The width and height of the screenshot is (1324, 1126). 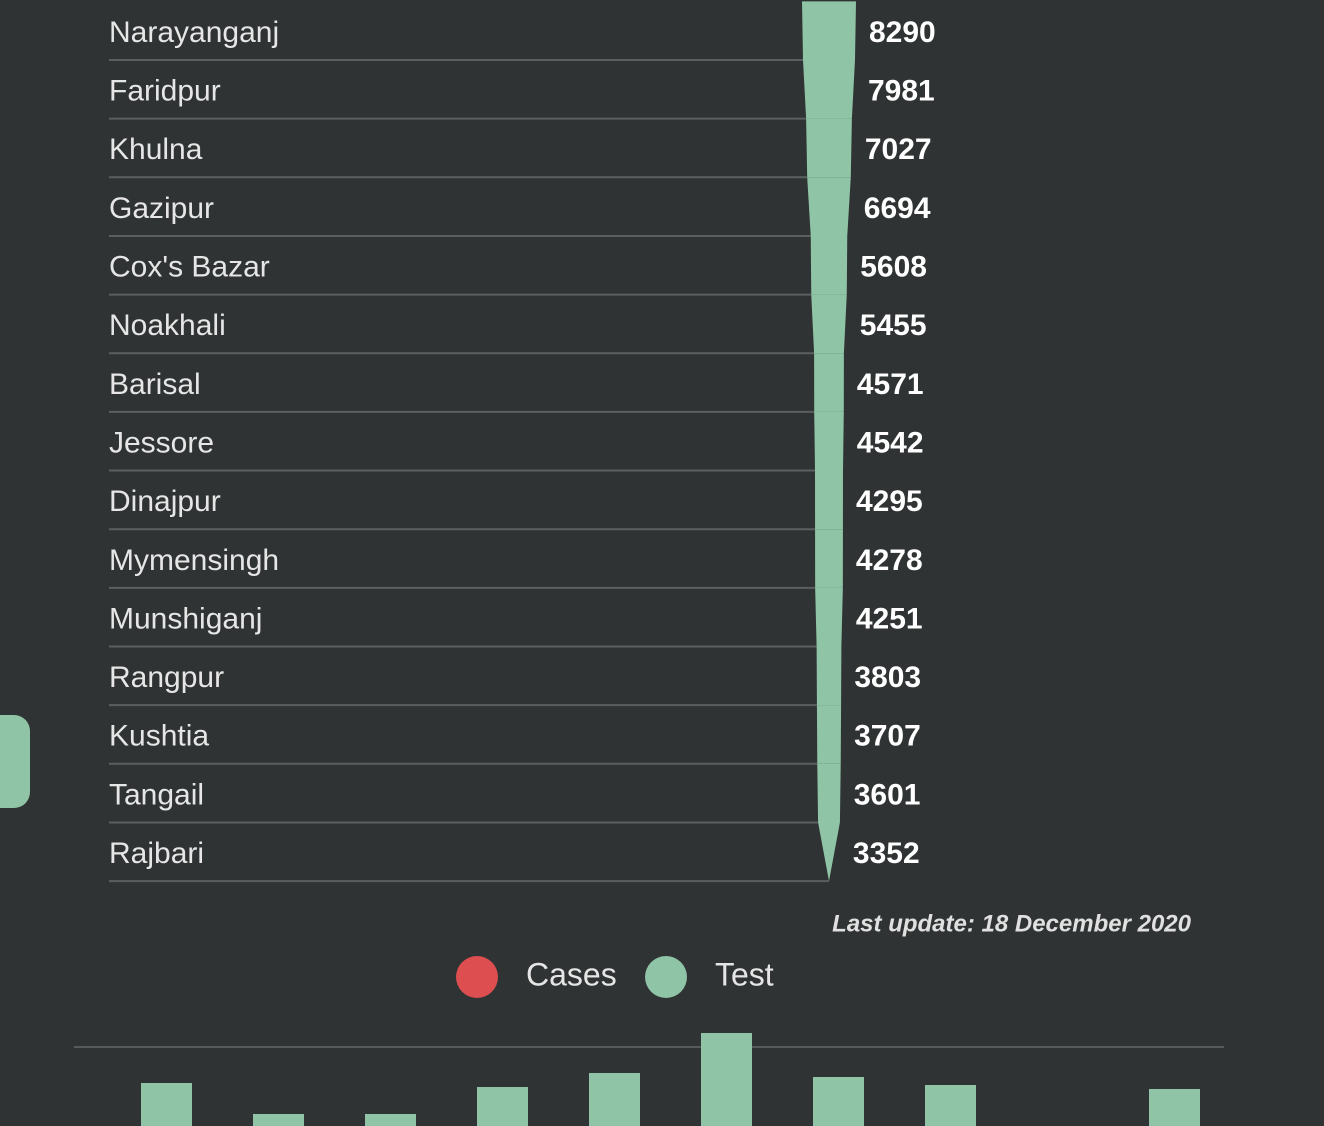 I want to click on category-label: Narayanganj, so click(x=194, y=32).